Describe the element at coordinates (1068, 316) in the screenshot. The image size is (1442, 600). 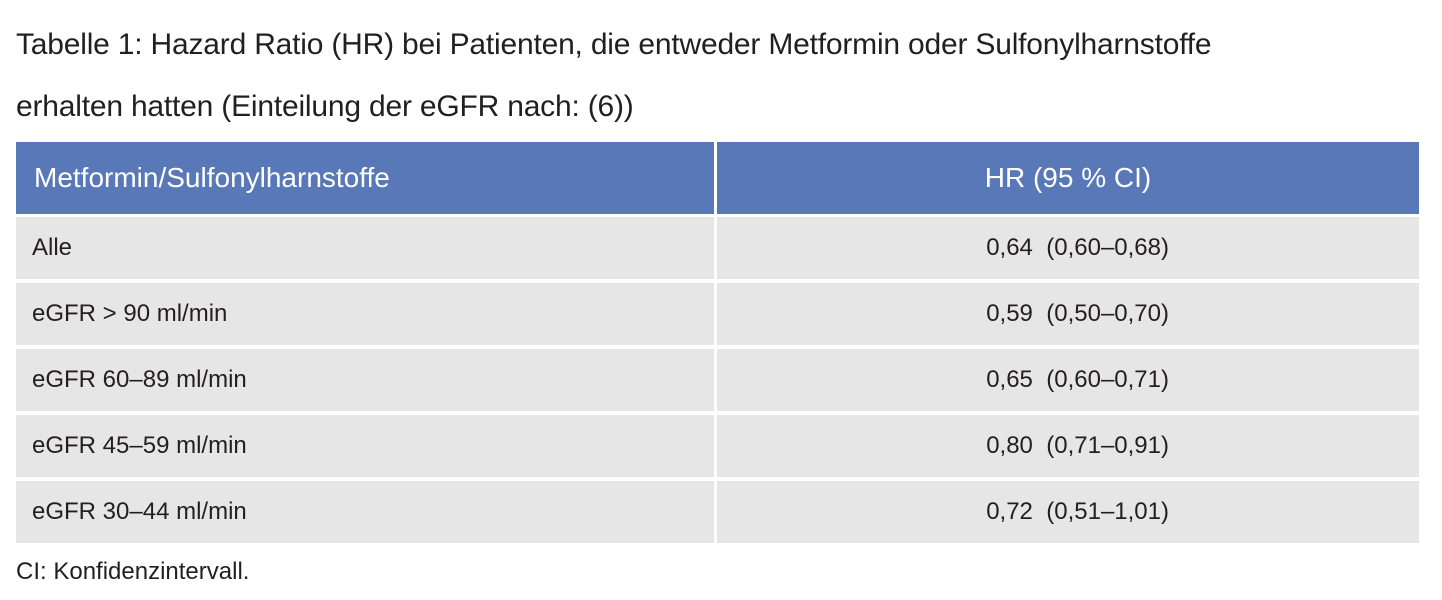
I see `row-hr-value: 0,59 (0,50–0,70)` at that location.